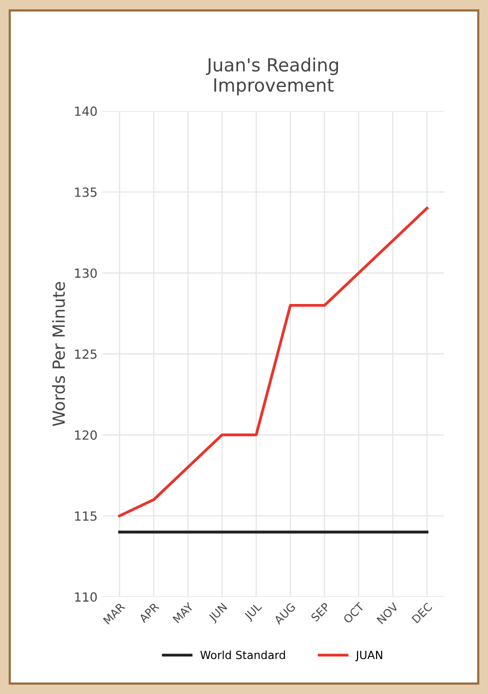  What do you see at coordinates (86, 597) in the screenshot?
I see `y-tick-label: 110` at bounding box center [86, 597].